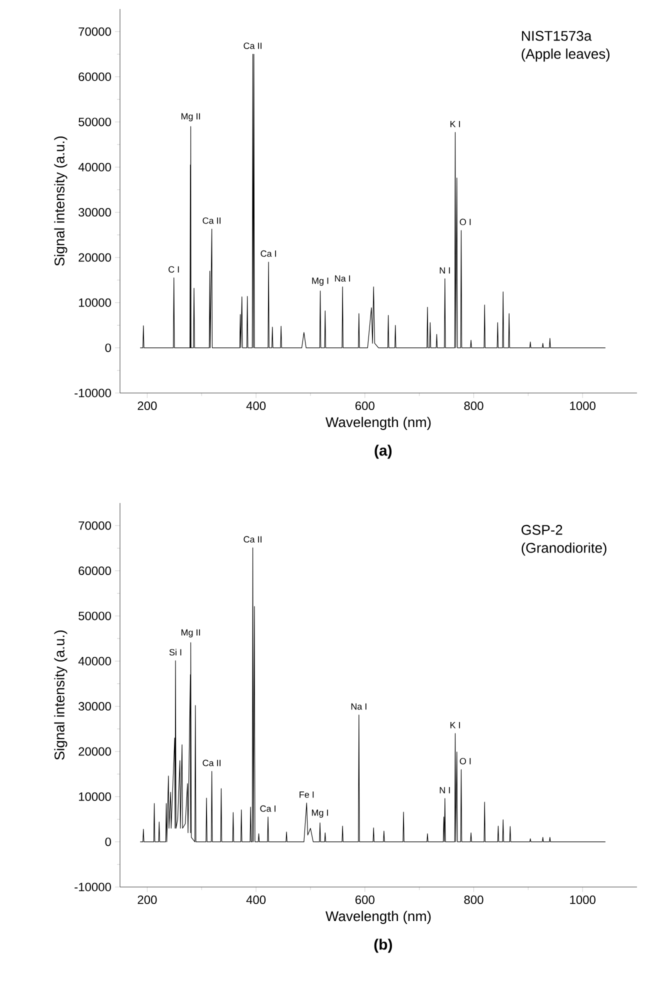 This screenshot has width=646, height=992. What do you see at coordinates (383, 451) in the screenshot?
I see `text: (a)` at bounding box center [383, 451].